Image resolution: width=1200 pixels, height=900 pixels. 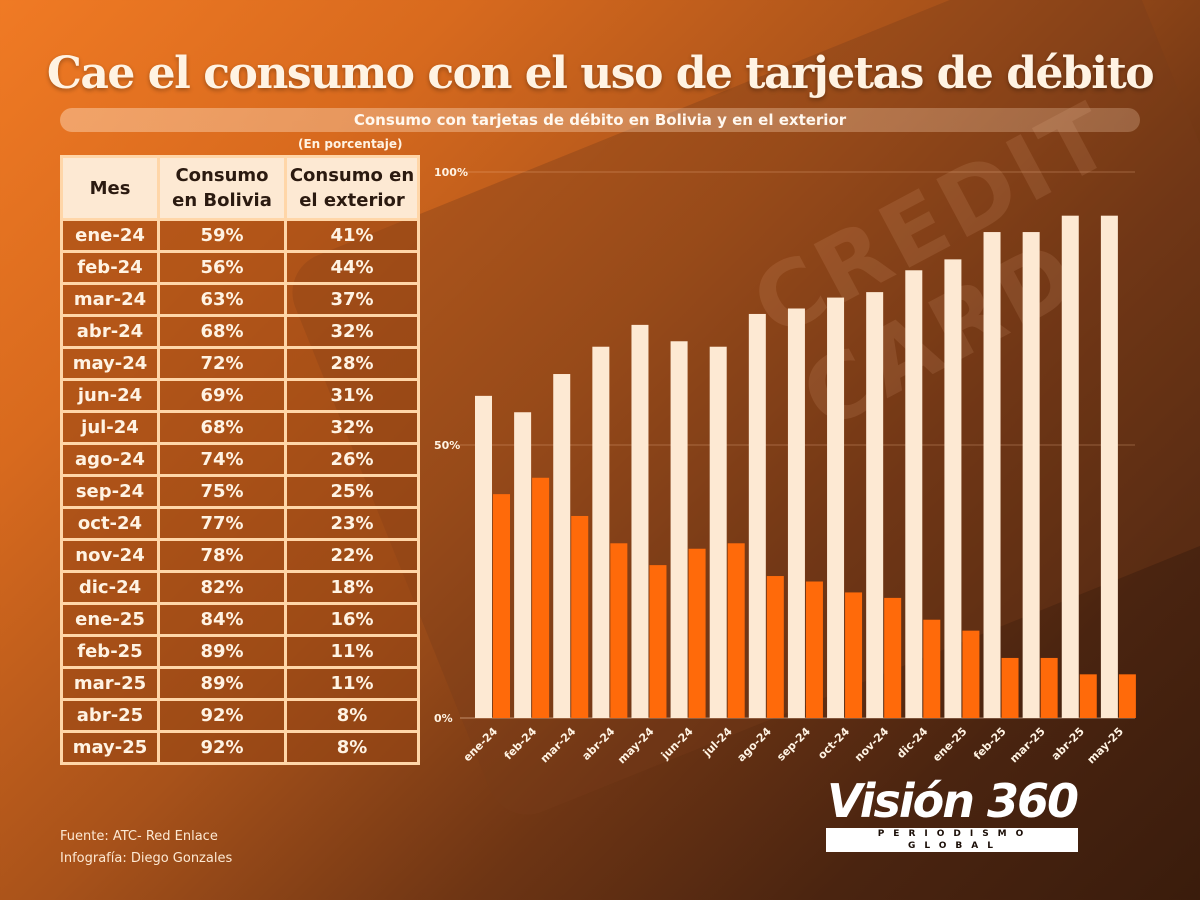 What do you see at coordinates (352, 491) in the screenshot?
I see `cell-exterior: 25%` at bounding box center [352, 491].